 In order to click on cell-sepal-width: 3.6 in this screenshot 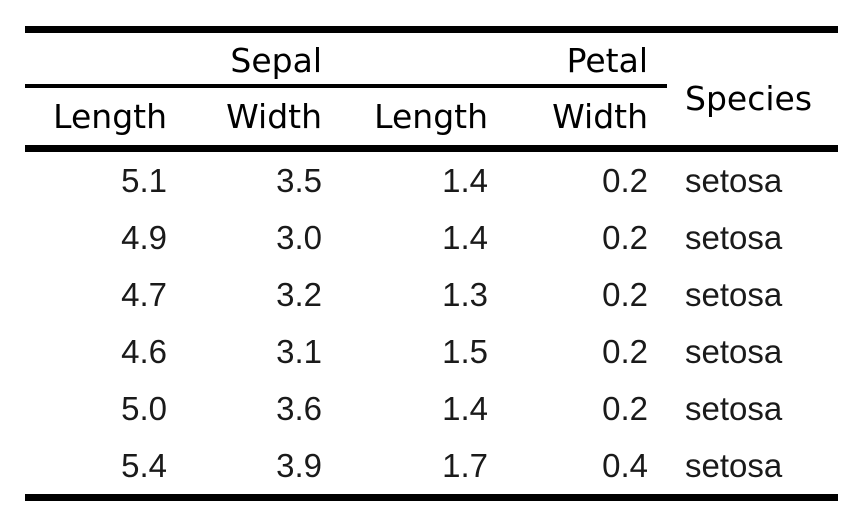, I will do `click(299, 408)`.